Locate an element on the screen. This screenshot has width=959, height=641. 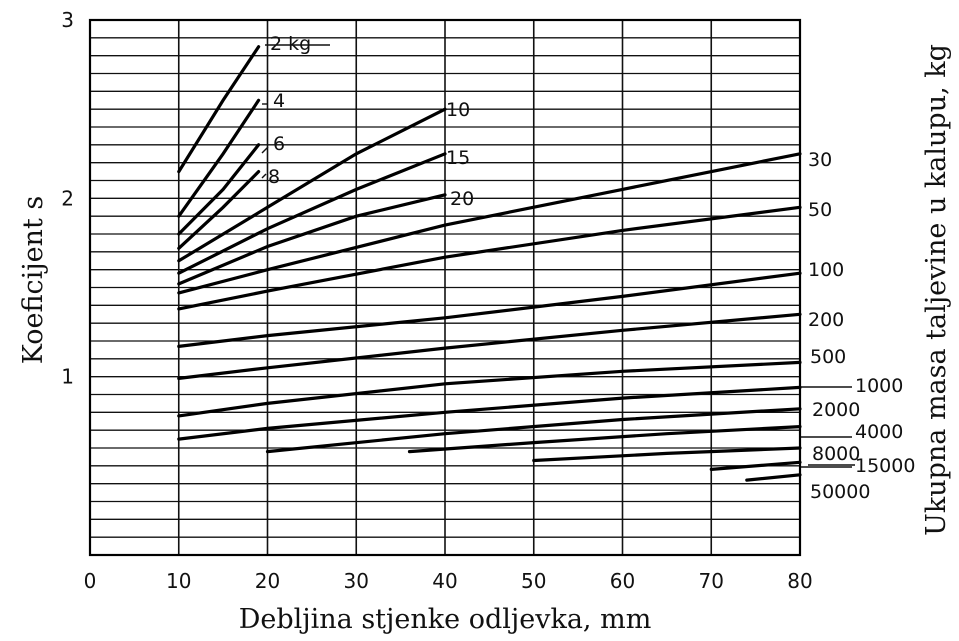
curve-label-4000: 4000 is located at coordinates (879, 432).